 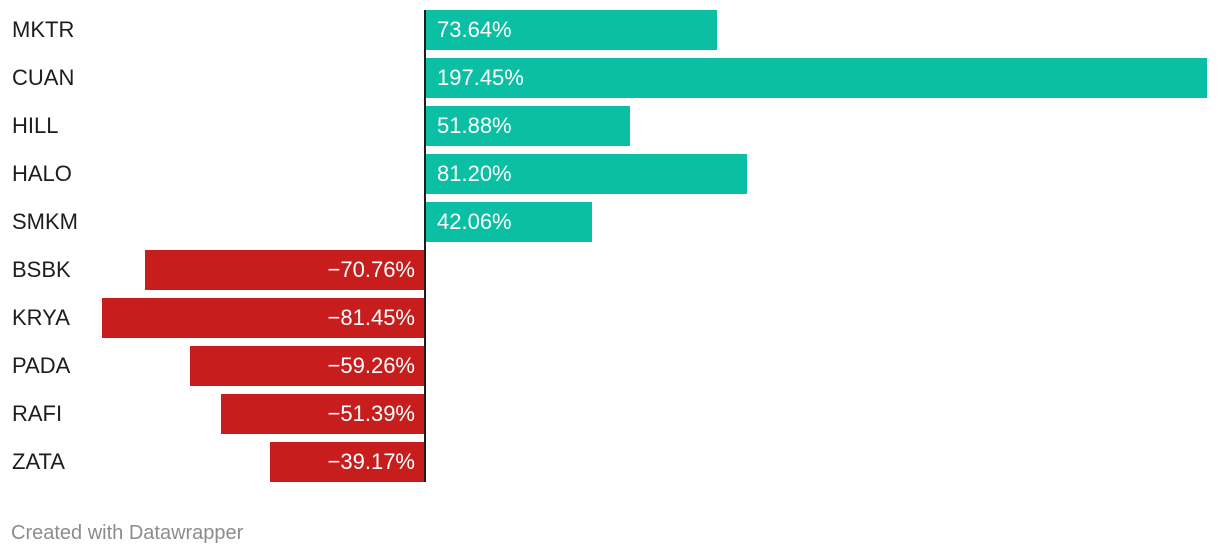 What do you see at coordinates (528, 126) in the screenshot?
I see `bar-hill` at bounding box center [528, 126].